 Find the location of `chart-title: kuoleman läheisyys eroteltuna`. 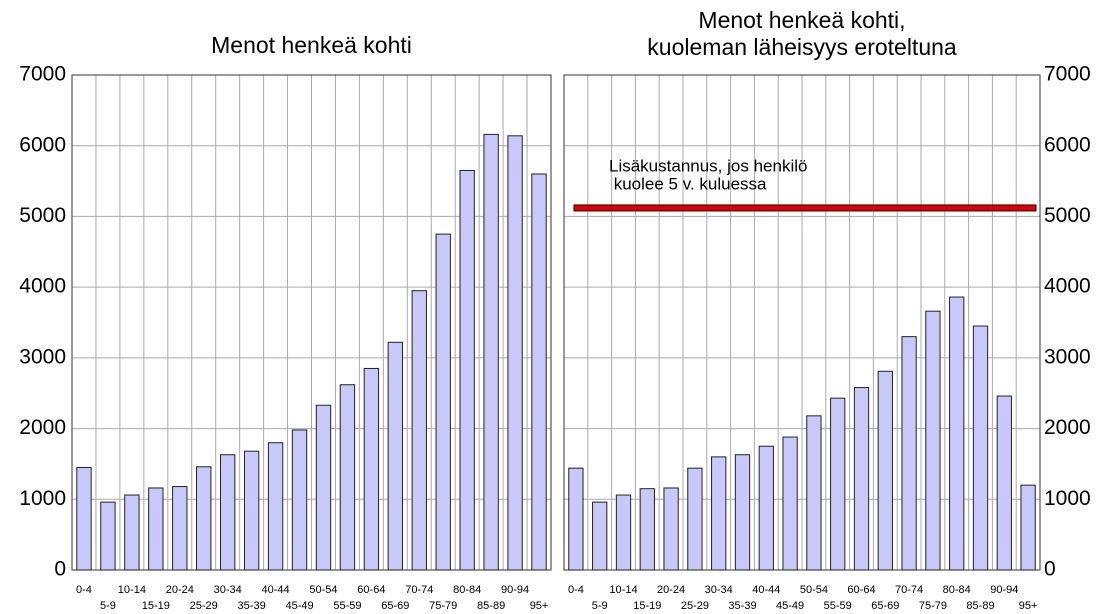

chart-title: kuoleman läheisyys eroteltuna is located at coordinates (802, 47).